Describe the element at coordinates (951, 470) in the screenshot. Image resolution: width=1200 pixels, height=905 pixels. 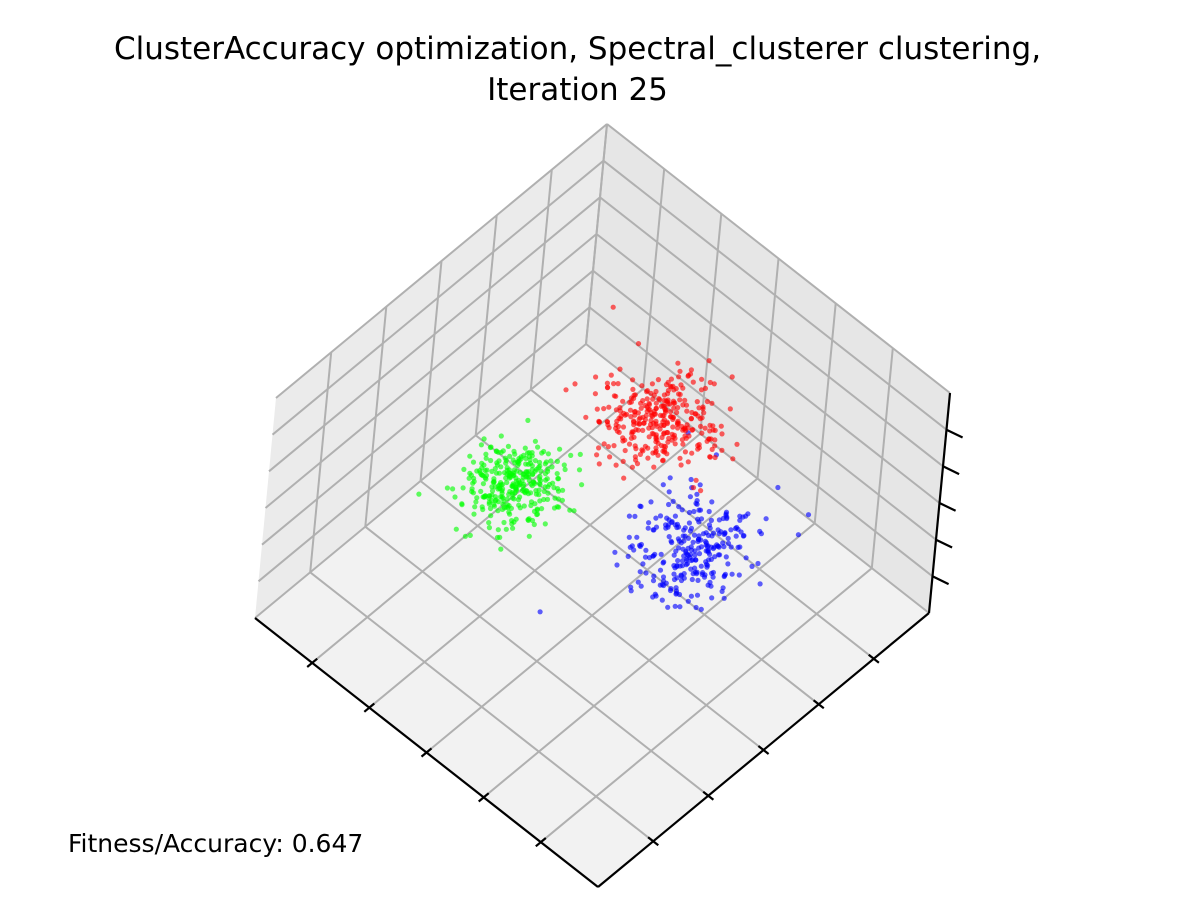
I see `z-axis-tick` at that location.